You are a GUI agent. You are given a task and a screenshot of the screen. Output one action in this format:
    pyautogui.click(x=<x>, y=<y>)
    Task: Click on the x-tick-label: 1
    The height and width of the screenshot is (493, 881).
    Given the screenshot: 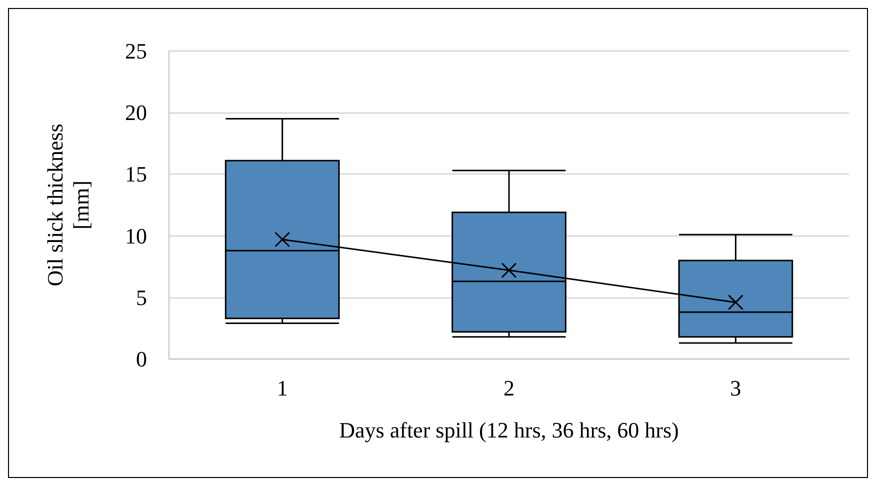 What is the action you would take?
    pyautogui.click(x=282, y=388)
    